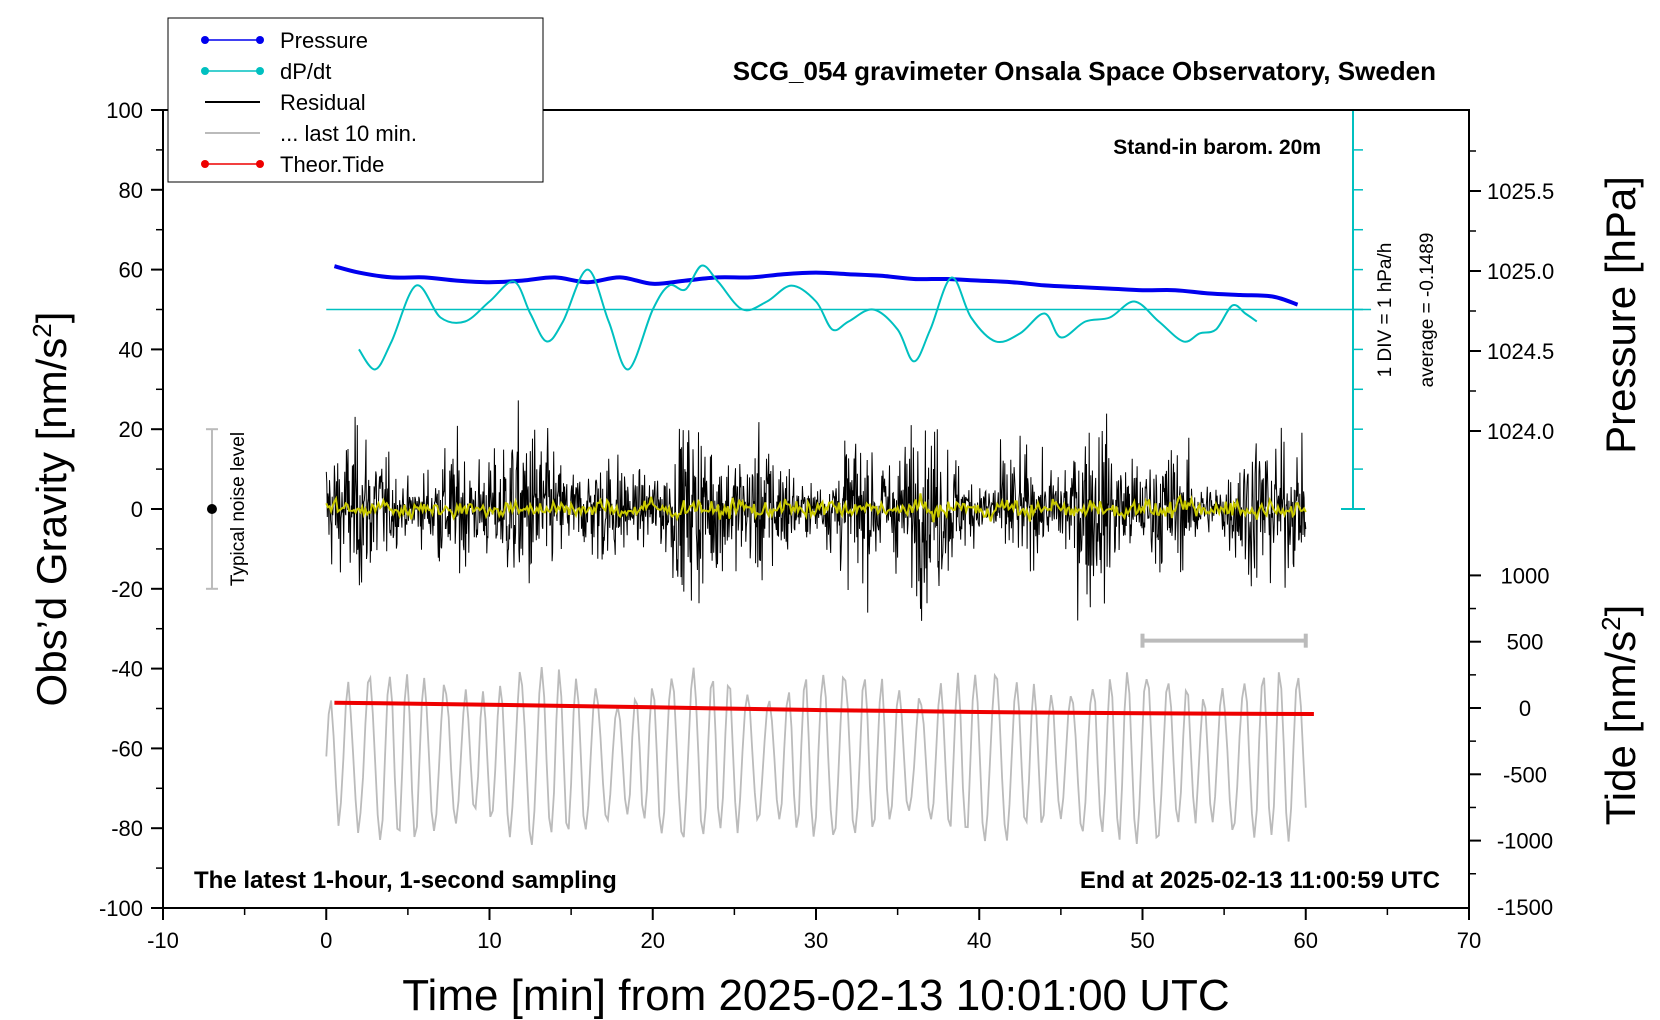 Image resolution: width=1660 pixels, height=1020 pixels. Describe the element at coordinates (1142, 940) in the screenshot. I see `x-tick-label: 50` at that location.